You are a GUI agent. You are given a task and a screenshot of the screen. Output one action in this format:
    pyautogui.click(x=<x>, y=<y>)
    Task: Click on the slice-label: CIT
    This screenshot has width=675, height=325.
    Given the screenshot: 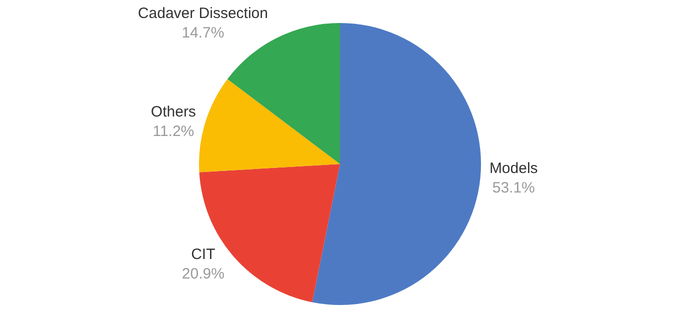 What is the action you would take?
    pyautogui.click(x=203, y=255)
    